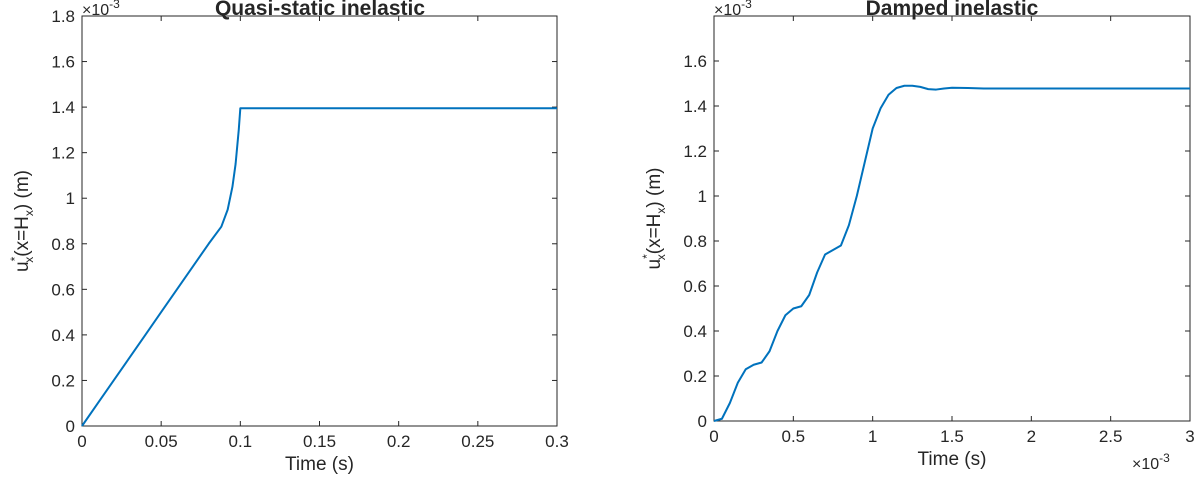  Describe the element at coordinates (1111, 436) in the screenshot. I see `x-tick-label: 2.5` at that location.